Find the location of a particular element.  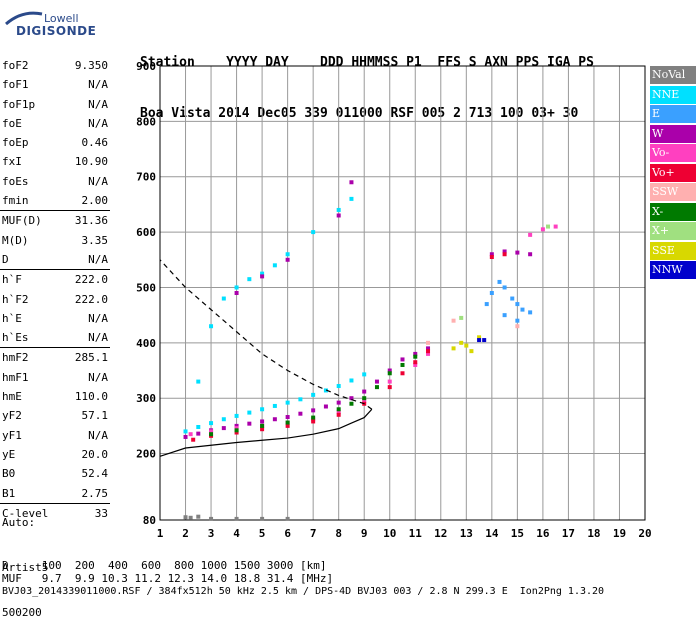

legend-item: NNW is located at coordinates (673, 270).